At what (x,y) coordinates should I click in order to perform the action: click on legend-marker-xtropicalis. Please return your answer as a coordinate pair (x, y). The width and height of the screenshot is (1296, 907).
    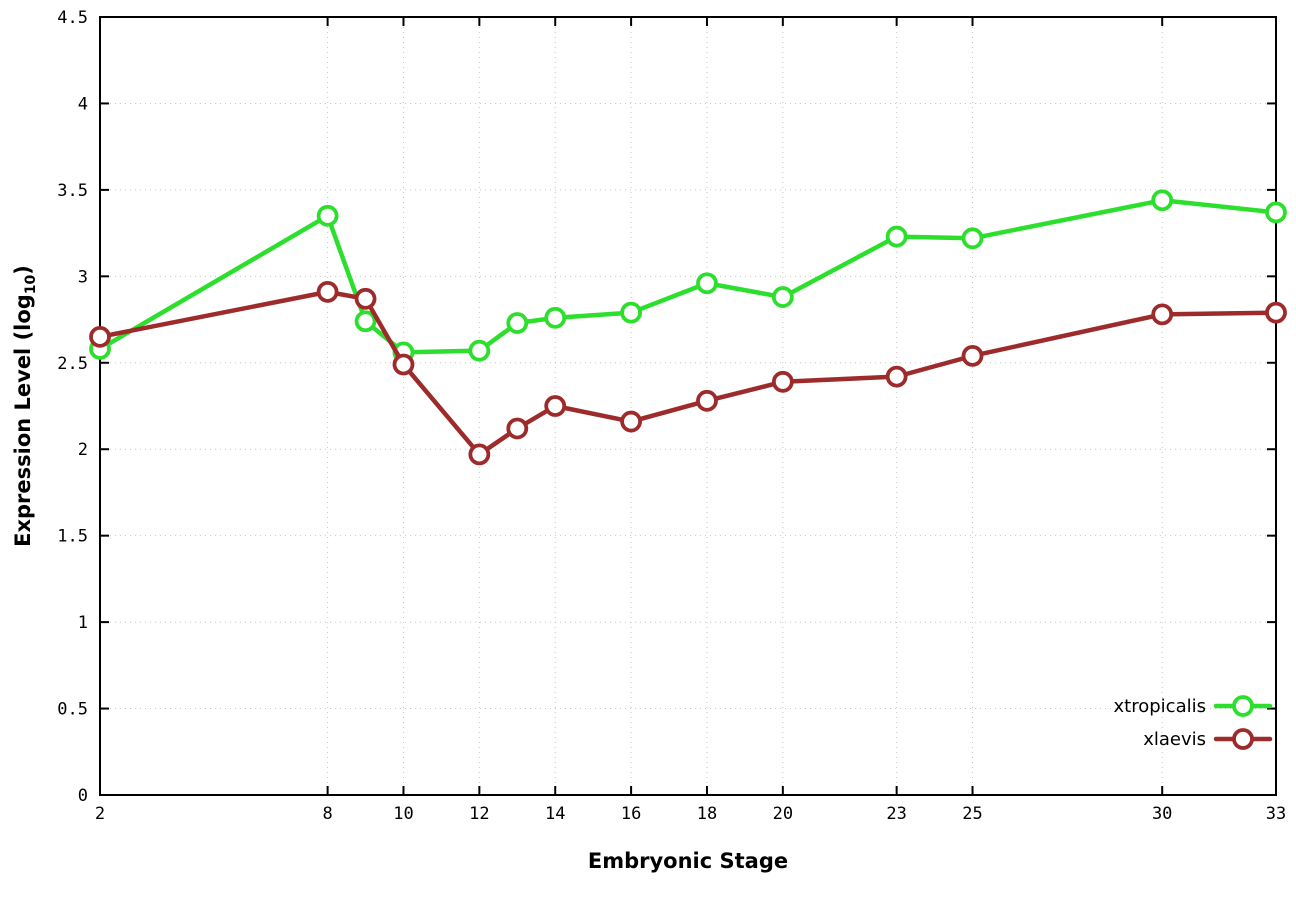
    Looking at the image, I should click on (1243, 706).